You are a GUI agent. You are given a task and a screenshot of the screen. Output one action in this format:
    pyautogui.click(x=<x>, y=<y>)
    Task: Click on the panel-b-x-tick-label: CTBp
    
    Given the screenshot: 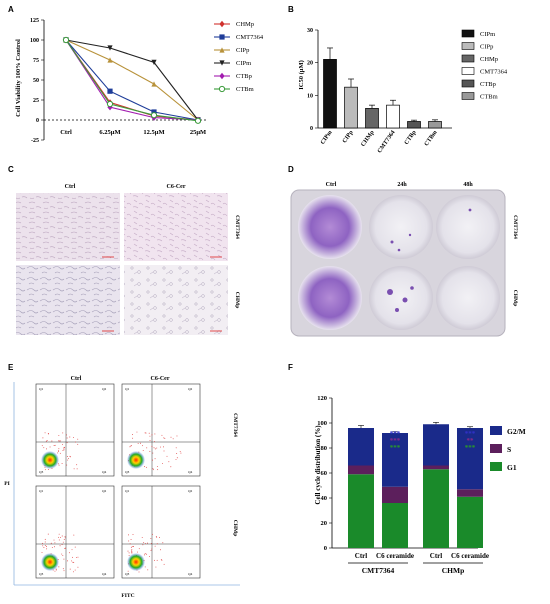 What is the action you would take?
    pyautogui.click(x=411, y=137)
    